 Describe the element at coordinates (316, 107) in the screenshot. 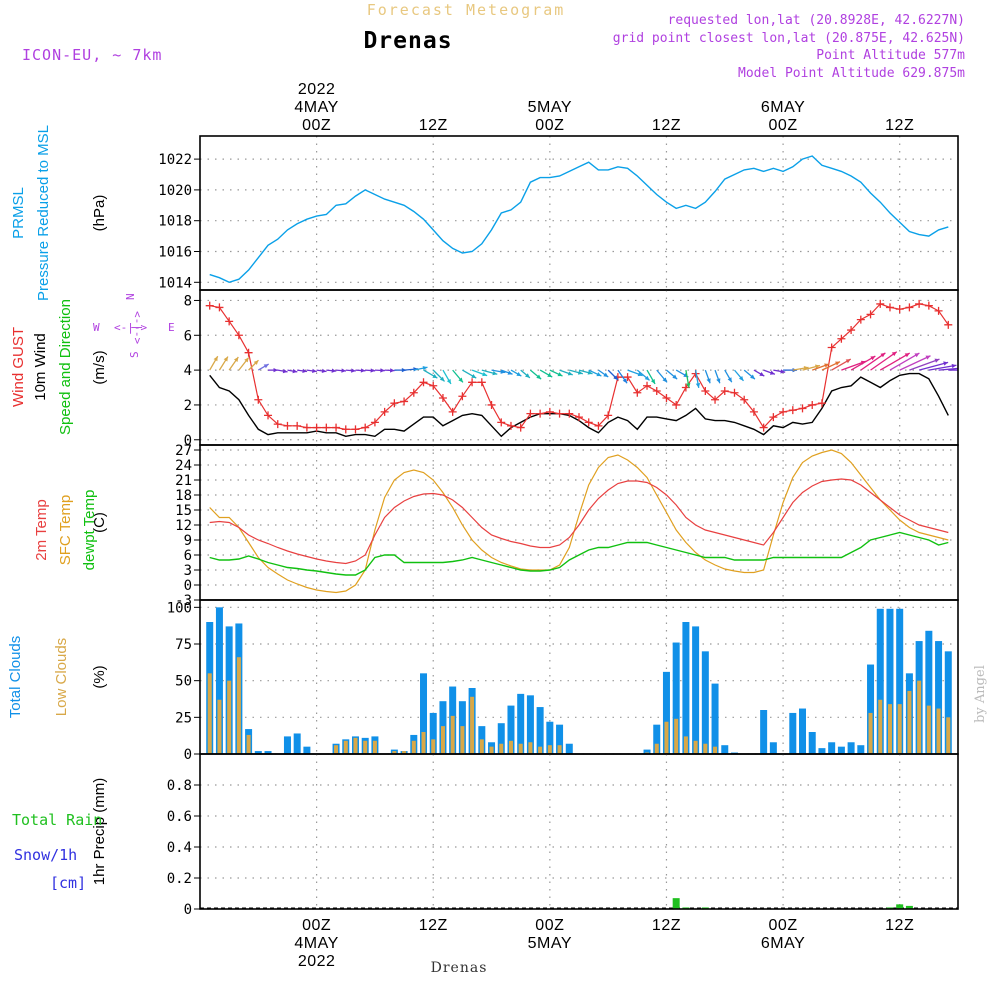

I see `top-time-label: 4MAY` at that location.